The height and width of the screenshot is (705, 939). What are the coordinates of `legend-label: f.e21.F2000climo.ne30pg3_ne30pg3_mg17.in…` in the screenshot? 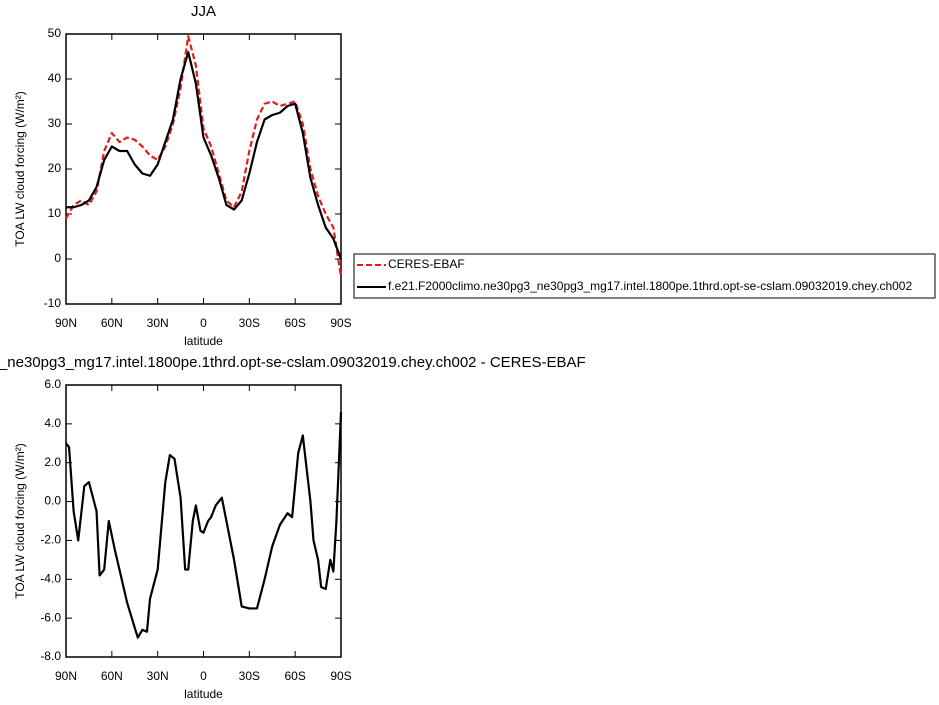 It's located at (650, 286).